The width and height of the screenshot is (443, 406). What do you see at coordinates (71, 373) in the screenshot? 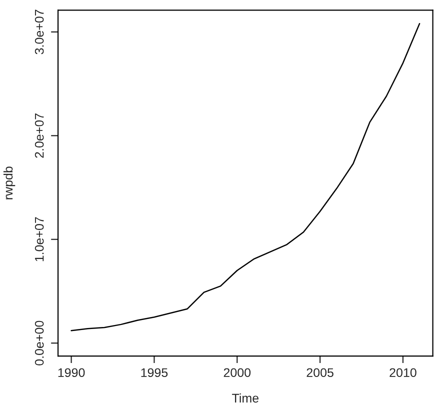
I see `x-tick-label: 1990` at bounding box center [71, 373].